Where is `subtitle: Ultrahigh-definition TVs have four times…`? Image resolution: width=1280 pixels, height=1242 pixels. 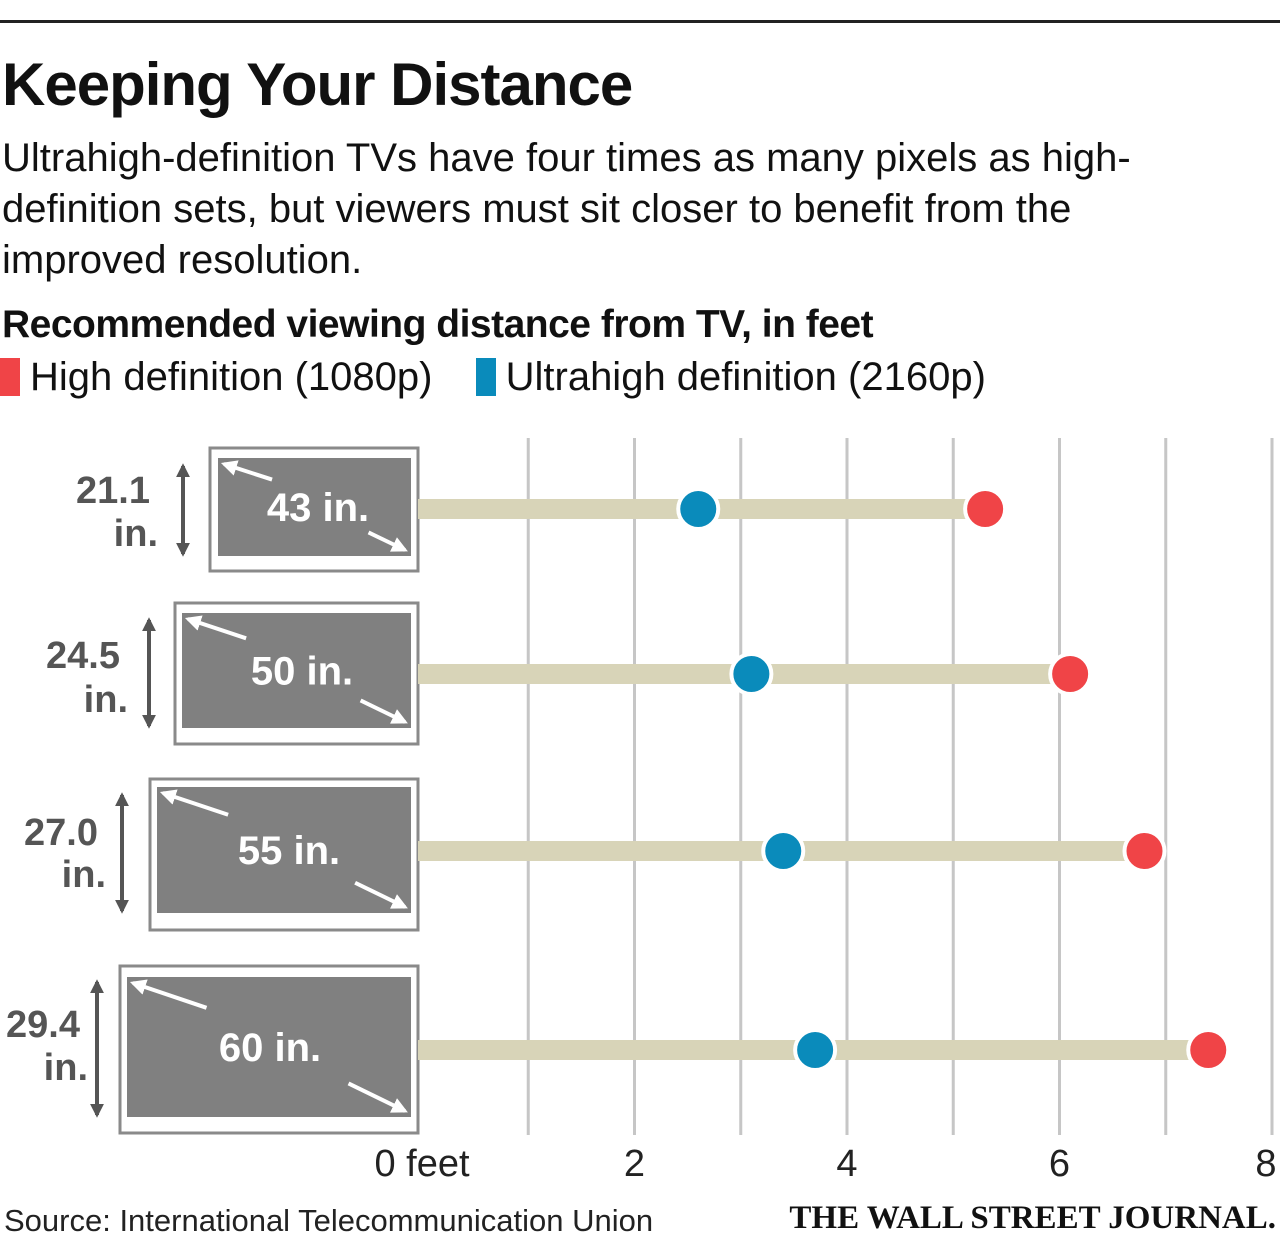 subtitle: Ultrahigh-definition TVs have four times… is located at coordinates (566, 209).